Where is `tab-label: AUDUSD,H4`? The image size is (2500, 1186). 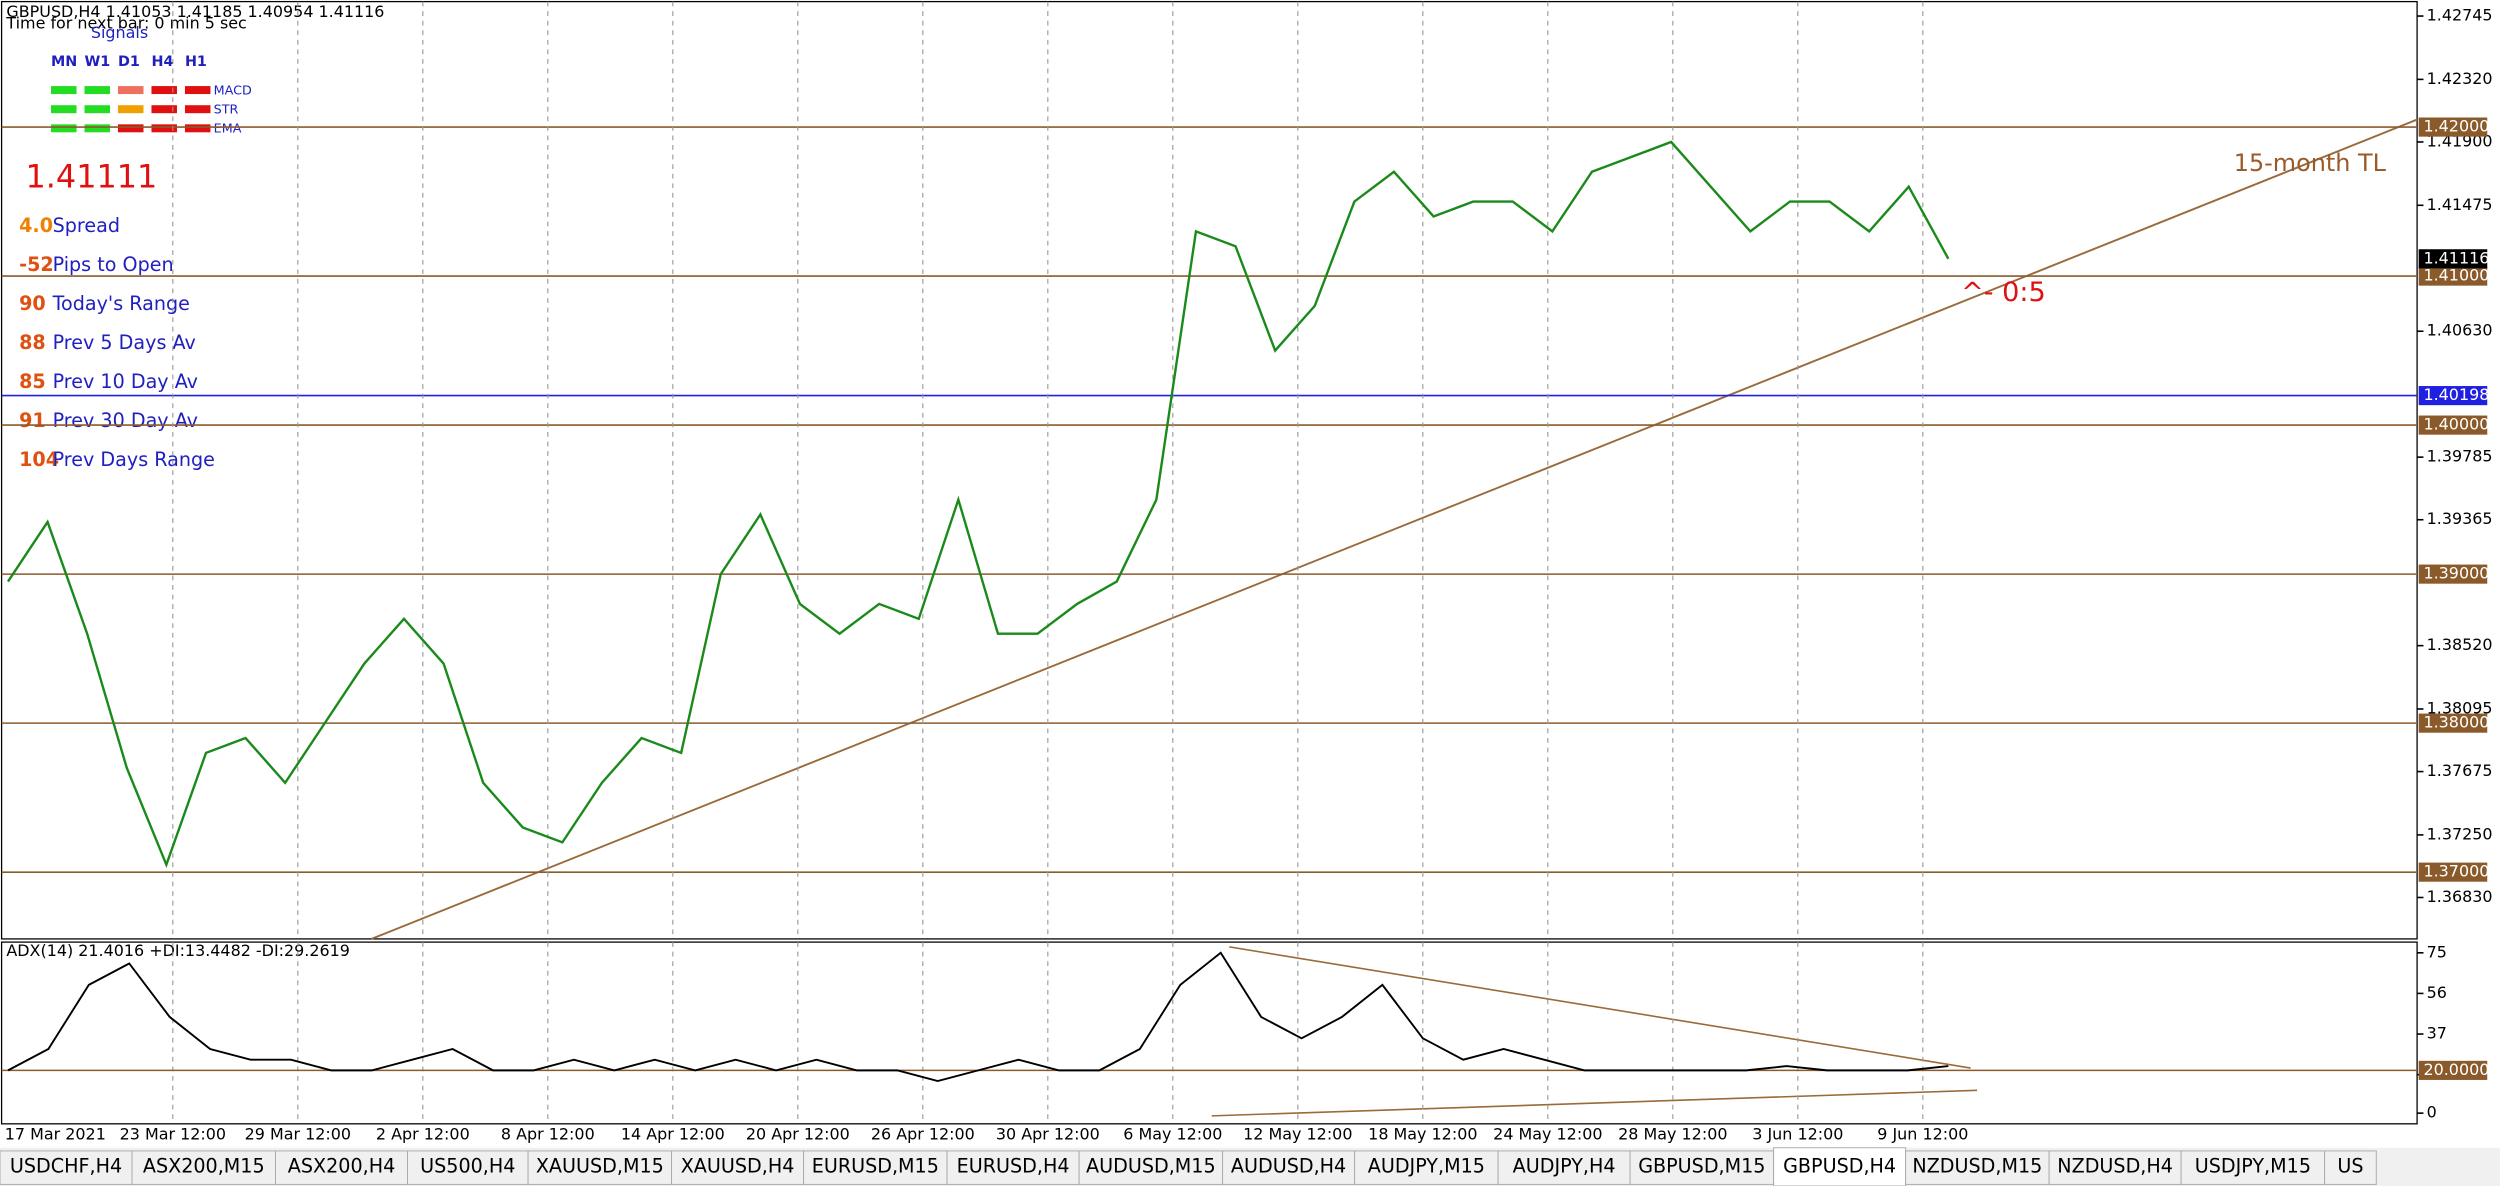
tab-label: AUDUSD,H4 is located at coordinates (1288, 1165).